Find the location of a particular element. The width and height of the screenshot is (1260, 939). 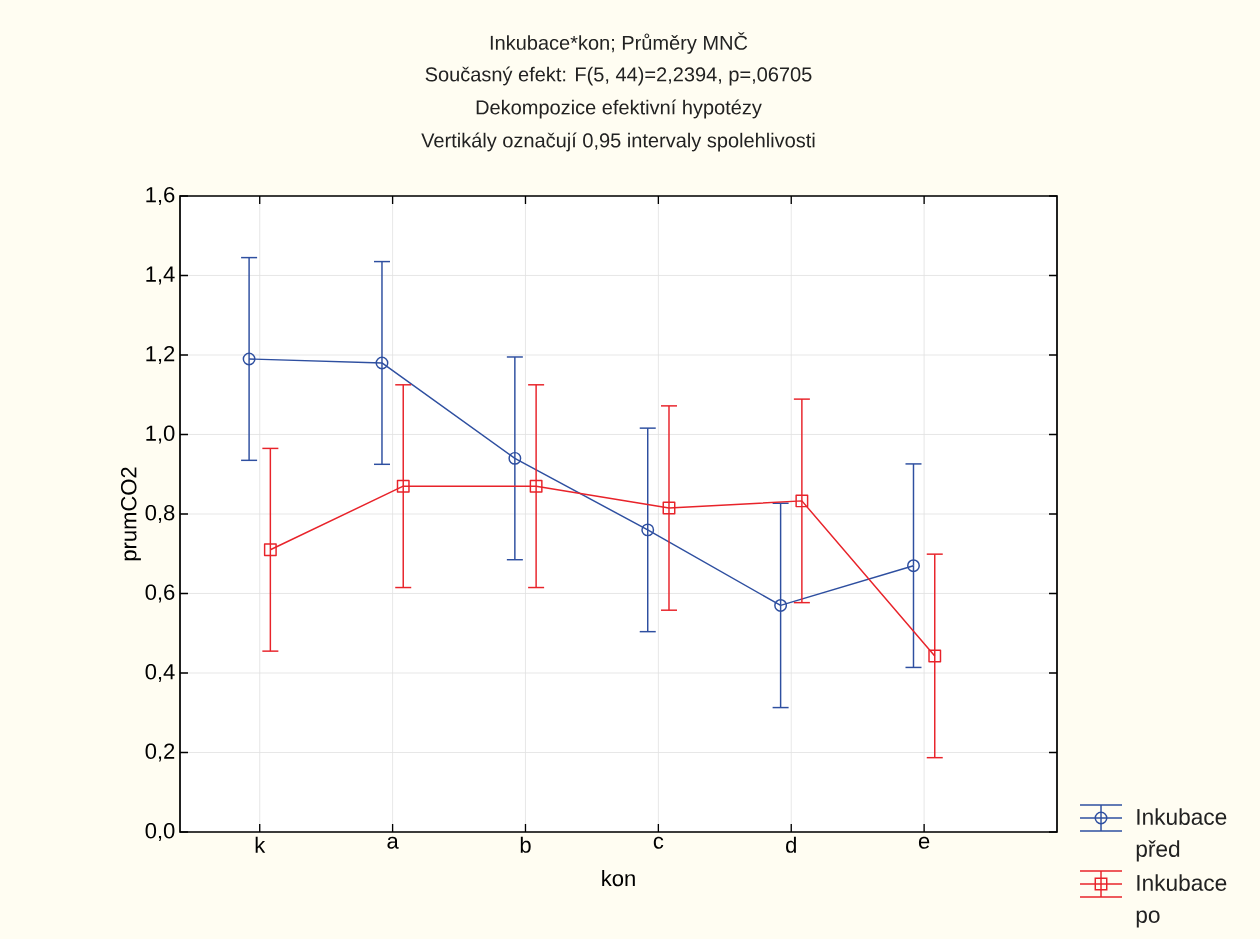

chart-title: Inkubace*kon; Průměry MNČ is located at coordinates (619, 43).